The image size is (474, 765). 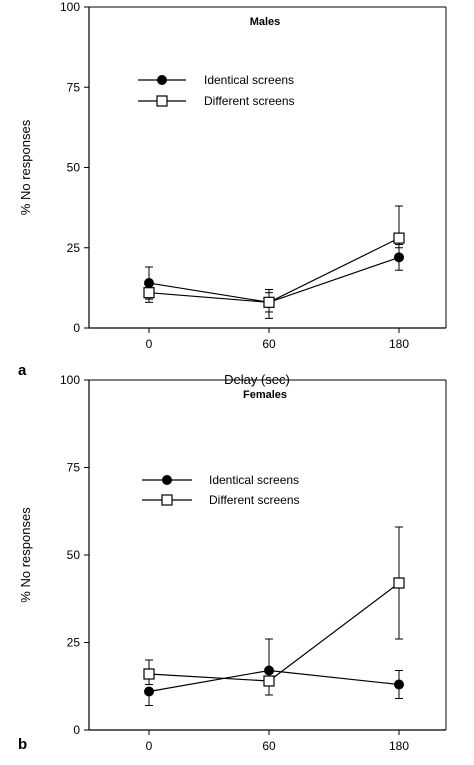 What do you see at coordinates (265, 22) in the screenshot?
I see `panel-title: Males` at bounding box center [265, 22].